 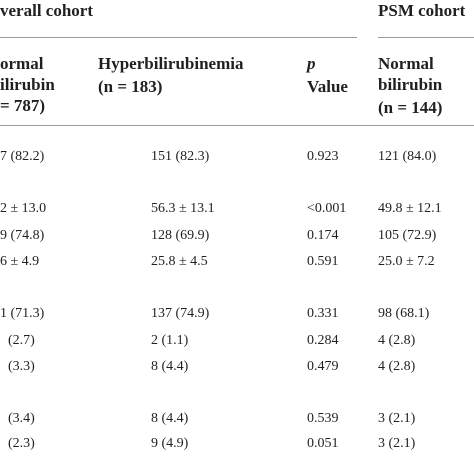 What do you see at coordinates (422, 10) in the screenshot?
I see `group-title: PSM cohort` at bounding box center [422, 10].